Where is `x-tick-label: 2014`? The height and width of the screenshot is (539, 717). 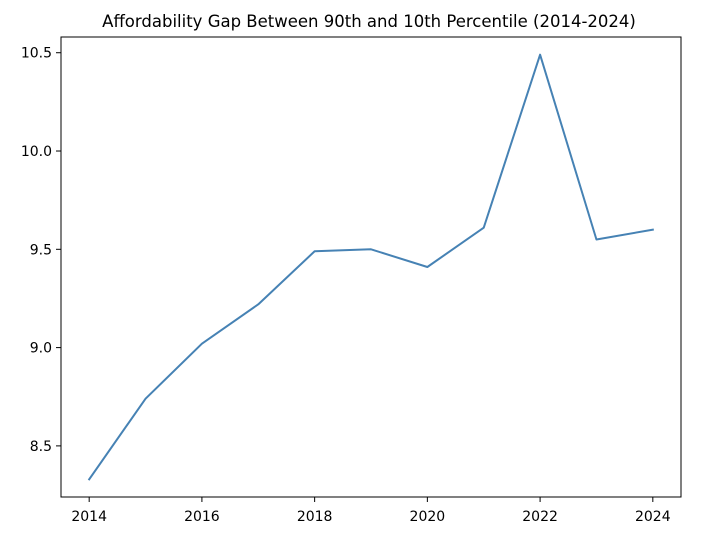
x-tick-label: 2014 is located at coordinates (89, 517).